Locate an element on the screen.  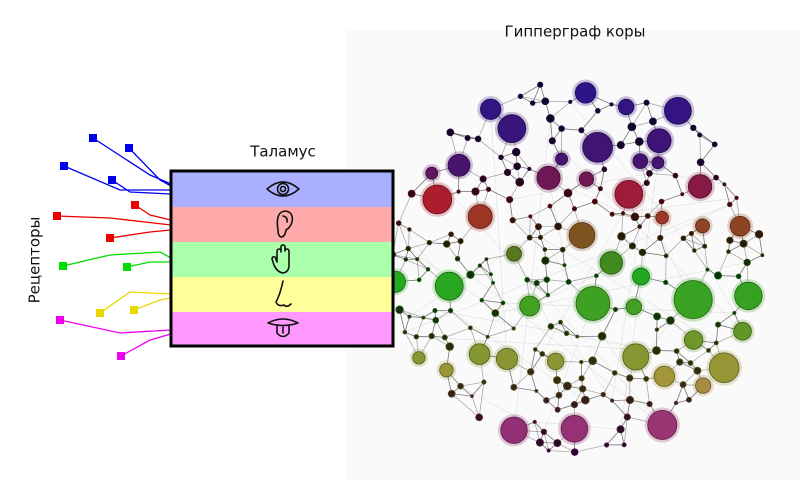
receptor-squares is located at coordinates (96, 247).